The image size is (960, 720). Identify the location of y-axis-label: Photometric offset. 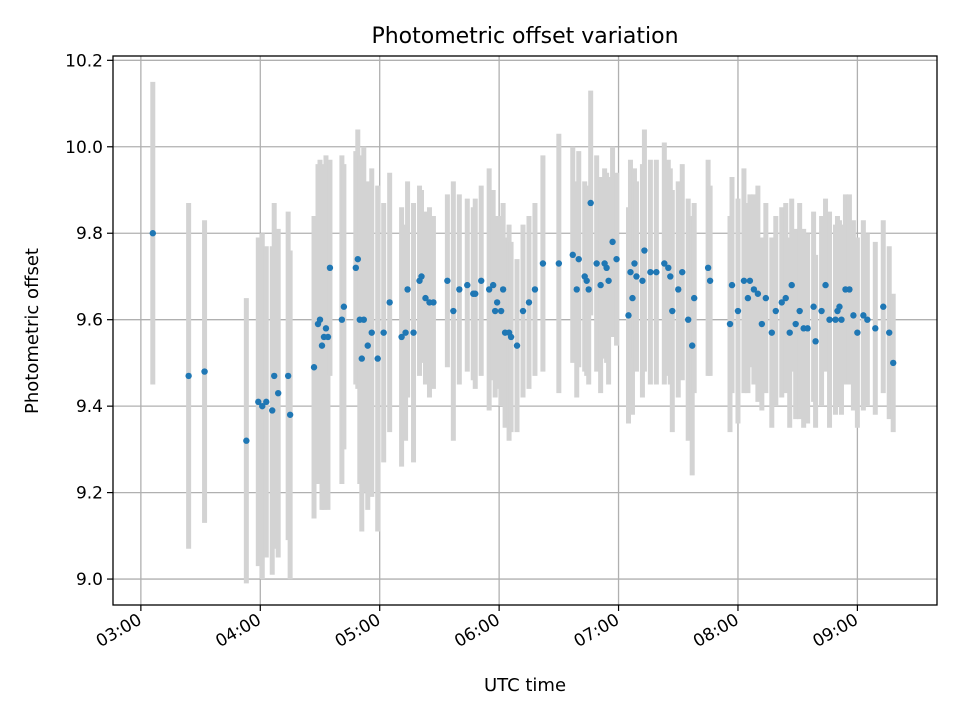
(32, 331).